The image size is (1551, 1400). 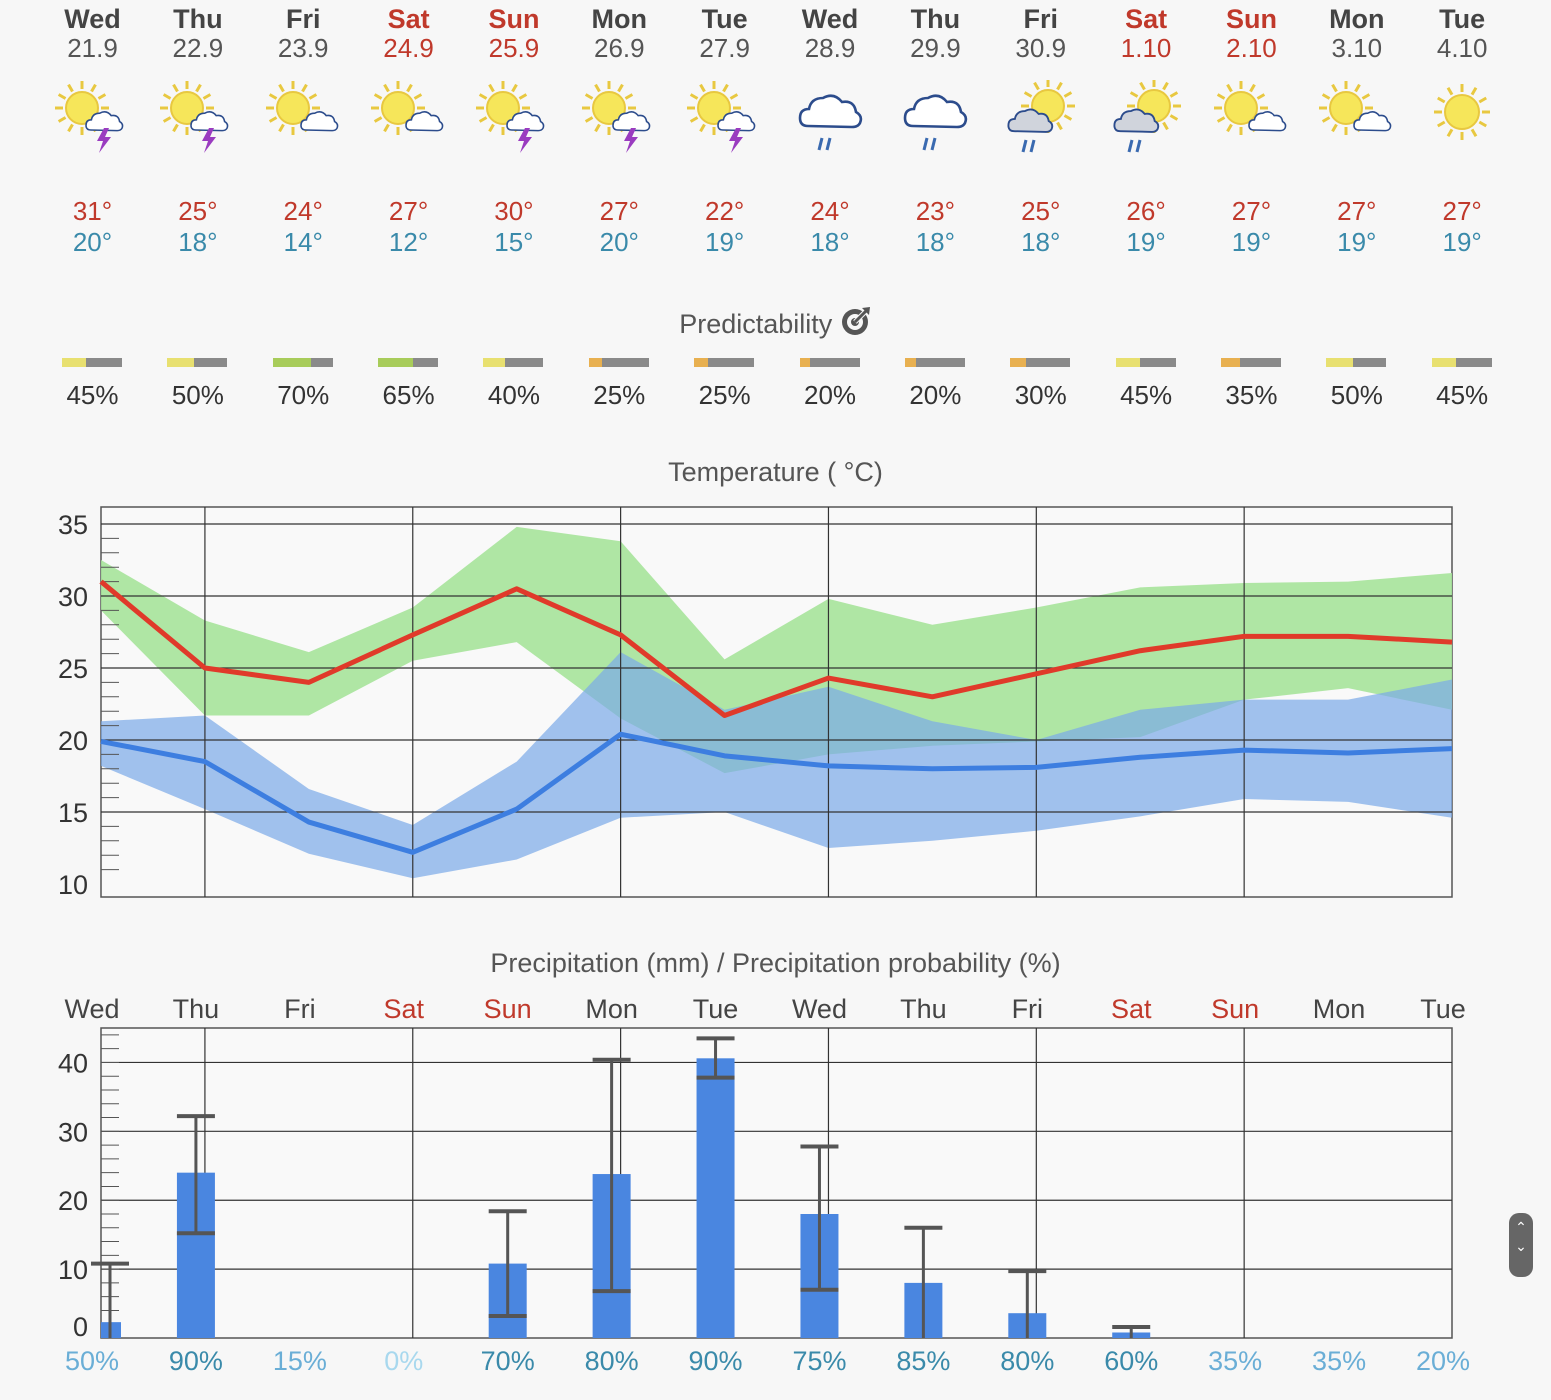 I want to click on precip-probability: 20%, so click(x=1443, y=1361).